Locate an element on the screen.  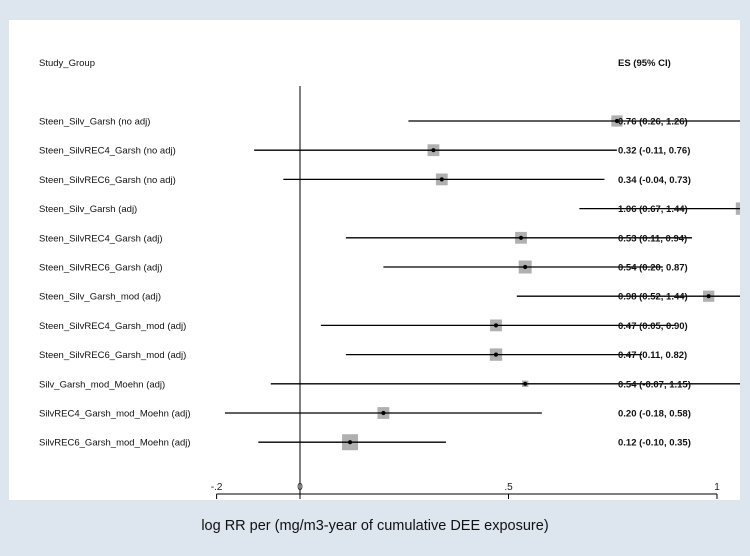
es-ci-value: 0.54 (0.20, 0.87) is located at coordinates (653, 268).